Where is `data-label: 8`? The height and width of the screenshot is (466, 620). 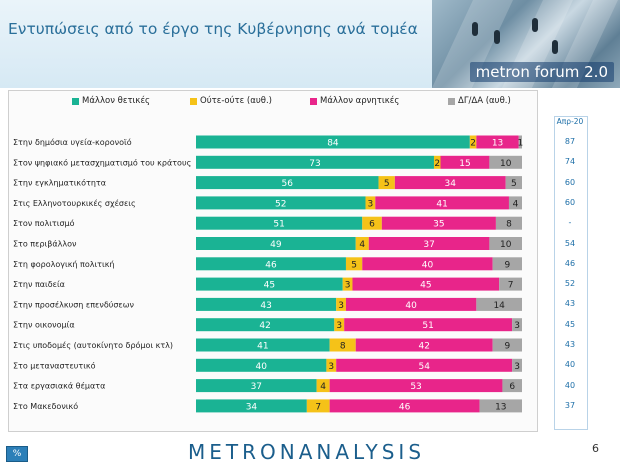 data-label: 8 is located at coordinates (343, 347).